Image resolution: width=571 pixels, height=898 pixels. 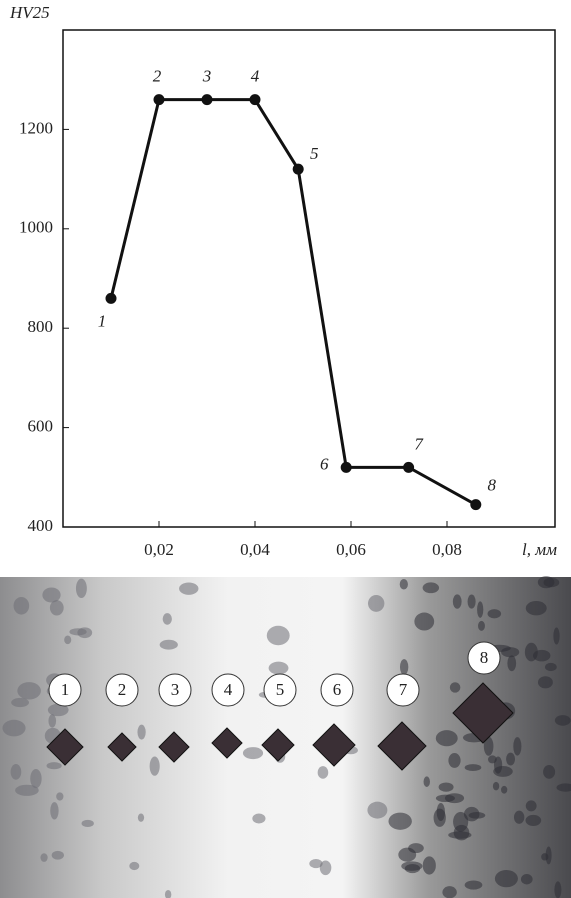 What do you see at coordinates (159, 549) in the screenshot?
I see `x-tick-label: 0,02` at bounding box center [159, 549].